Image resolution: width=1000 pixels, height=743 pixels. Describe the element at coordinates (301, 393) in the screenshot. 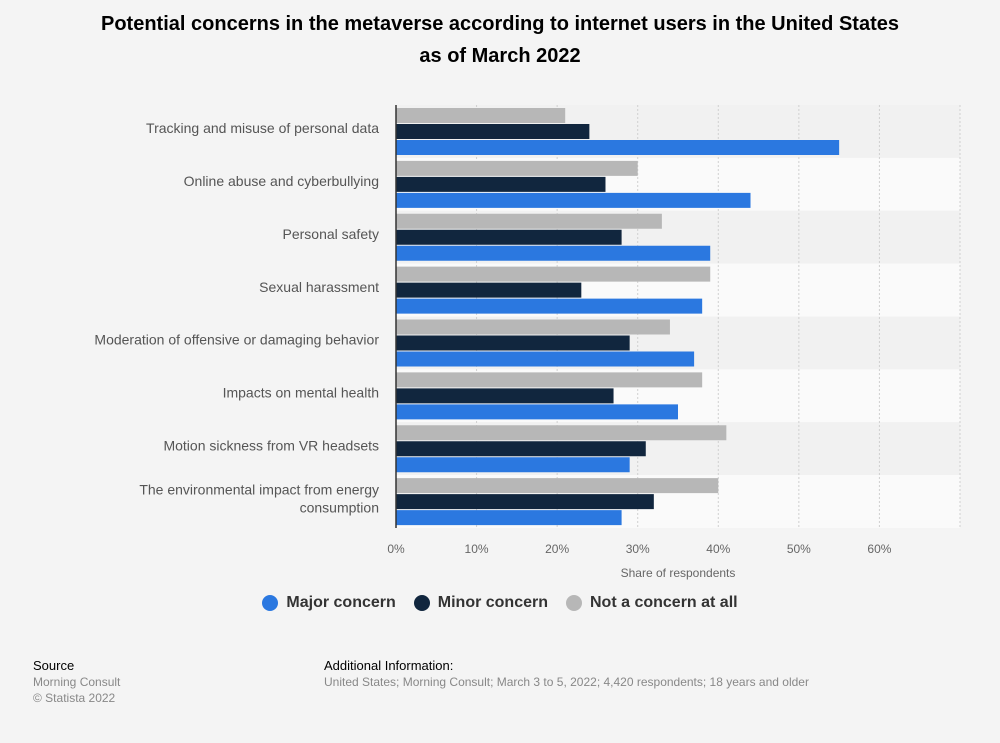

I see `category-label: Impacts on mental health` at that location.